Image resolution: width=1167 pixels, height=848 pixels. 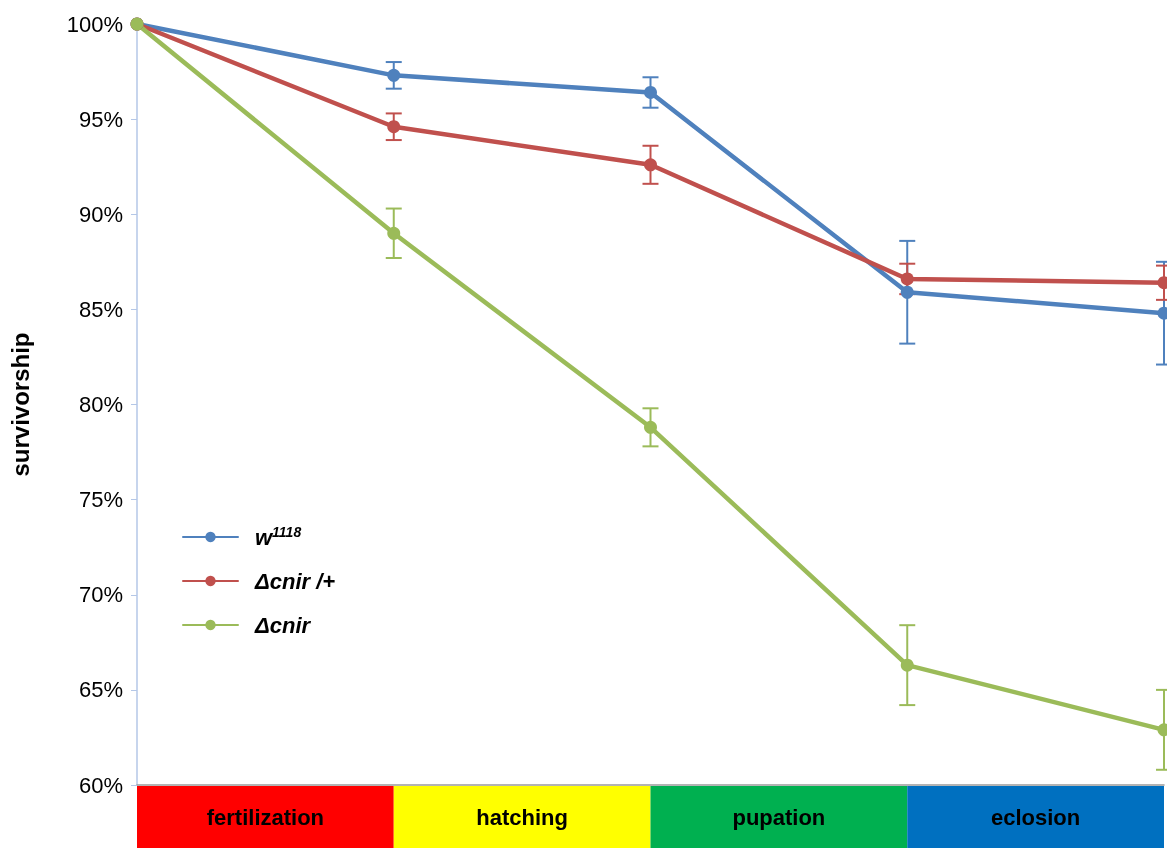 What do you see at coordinates (100, 500) in the screenshot?
I see `y-tick-label: 75%` at bounding box center [100, 500].